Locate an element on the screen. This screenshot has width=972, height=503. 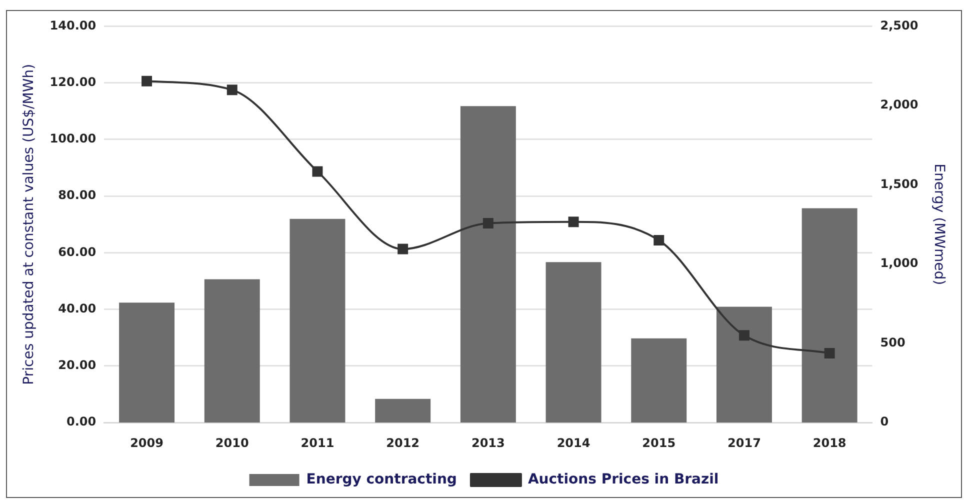
y2-tick-label: 2,500 is located at coordinates (899, 25).